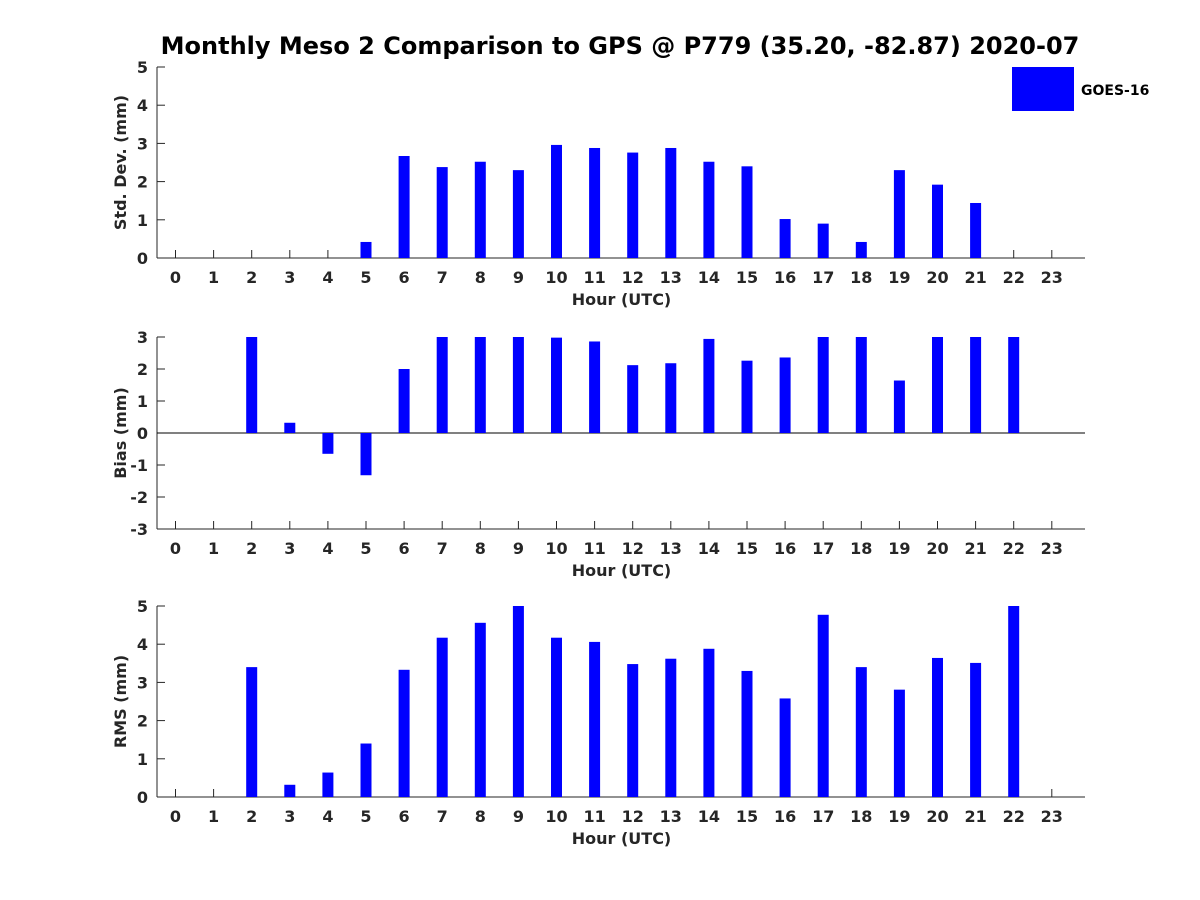  I want to click on bias-x-tick-label: 11, so click(594, 548).